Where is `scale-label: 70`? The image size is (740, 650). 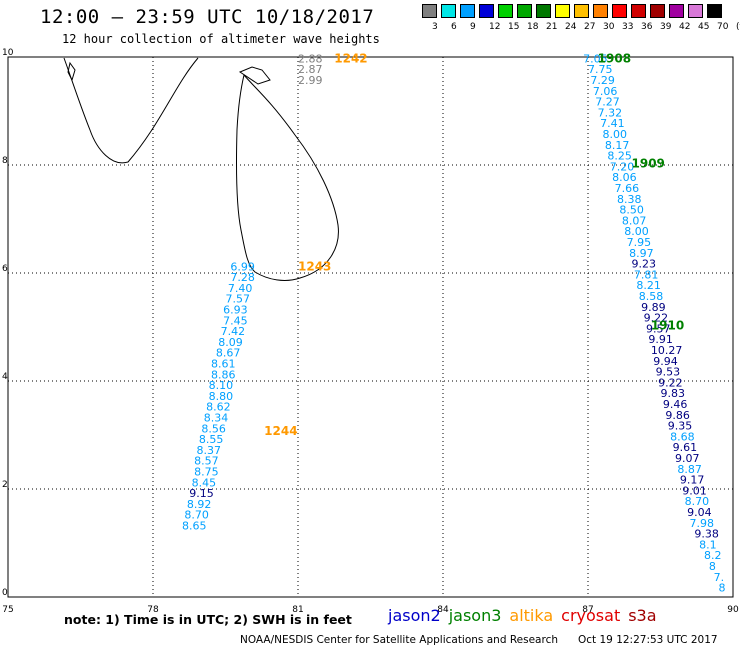 scale-label: 70 is located at coordinates (723, 27).